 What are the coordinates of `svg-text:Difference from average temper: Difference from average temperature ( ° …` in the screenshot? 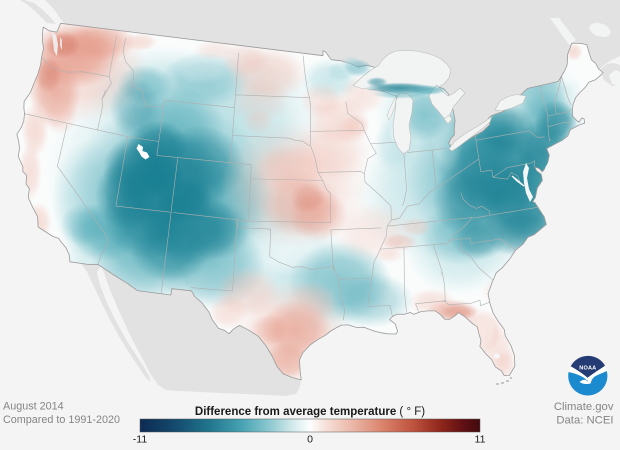 It's located at (310, 412).